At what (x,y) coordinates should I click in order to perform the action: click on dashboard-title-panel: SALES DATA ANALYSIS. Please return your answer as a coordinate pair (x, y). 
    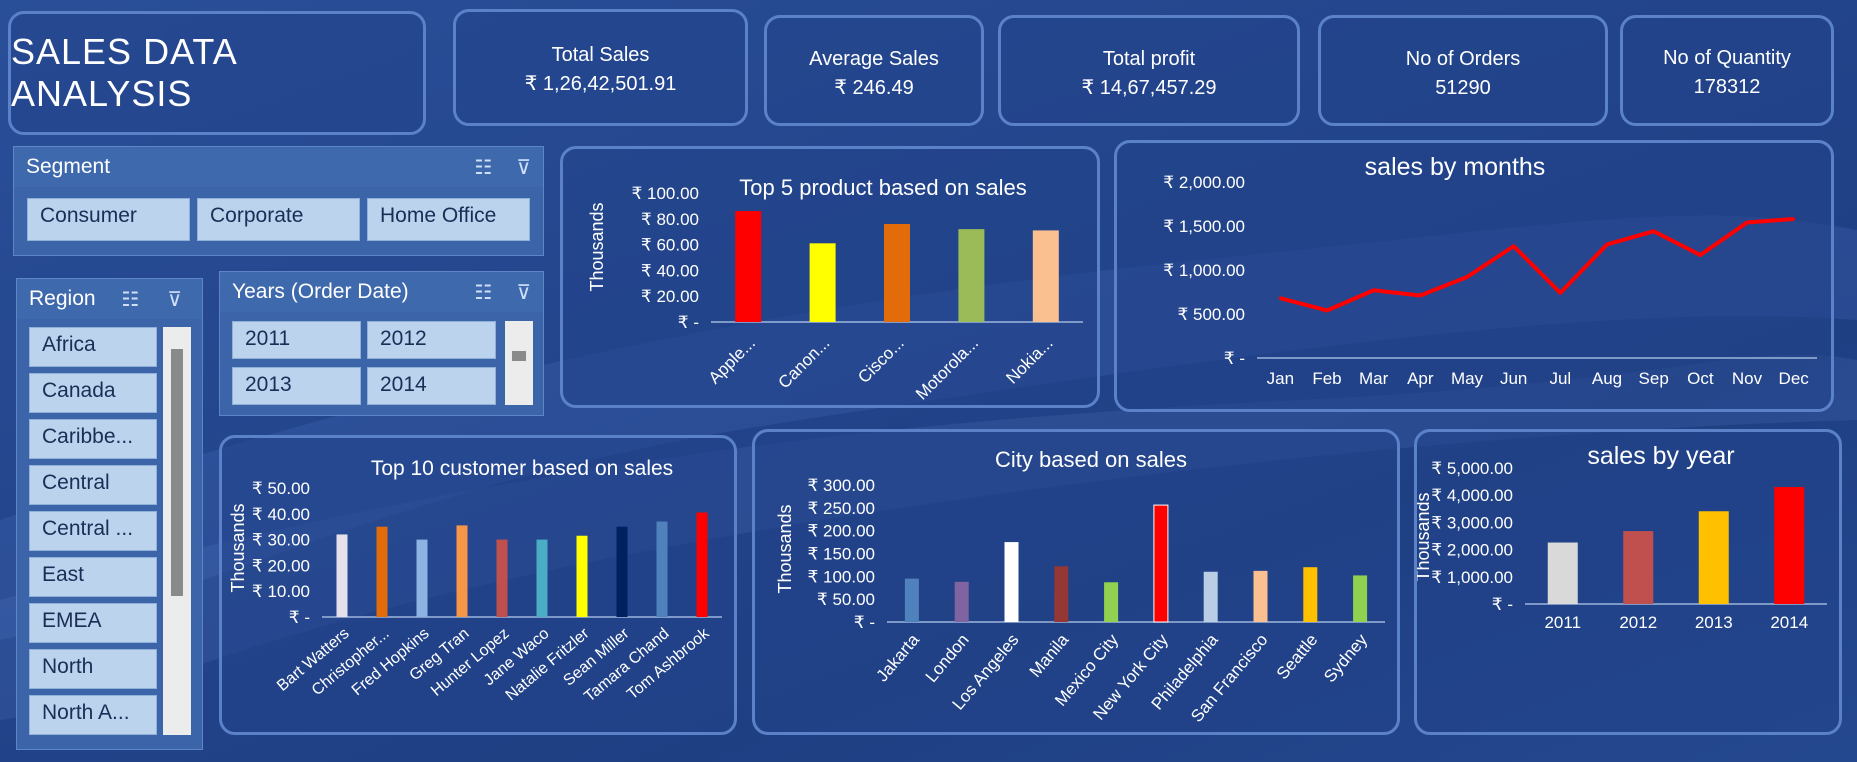
    Looking at the image, I should click on (217, 73).